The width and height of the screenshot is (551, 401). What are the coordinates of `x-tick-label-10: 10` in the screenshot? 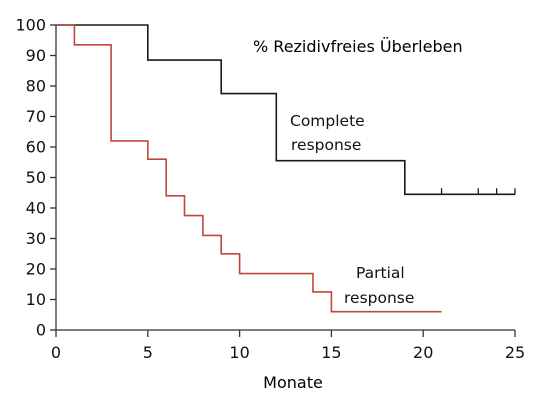 It's located at (239, 352).